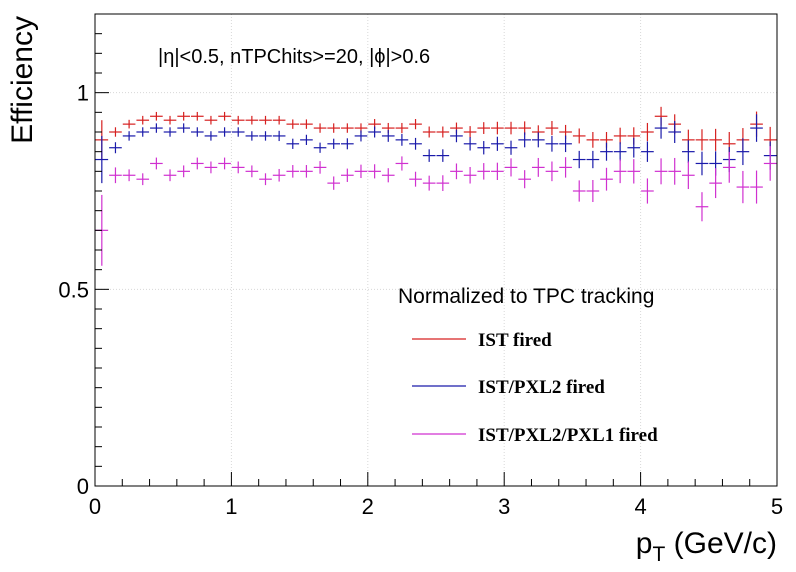  Describe the element at coordinates (541, 387) in the screenshot. I see `legend-label: IST/PXL2 fired` at that location.